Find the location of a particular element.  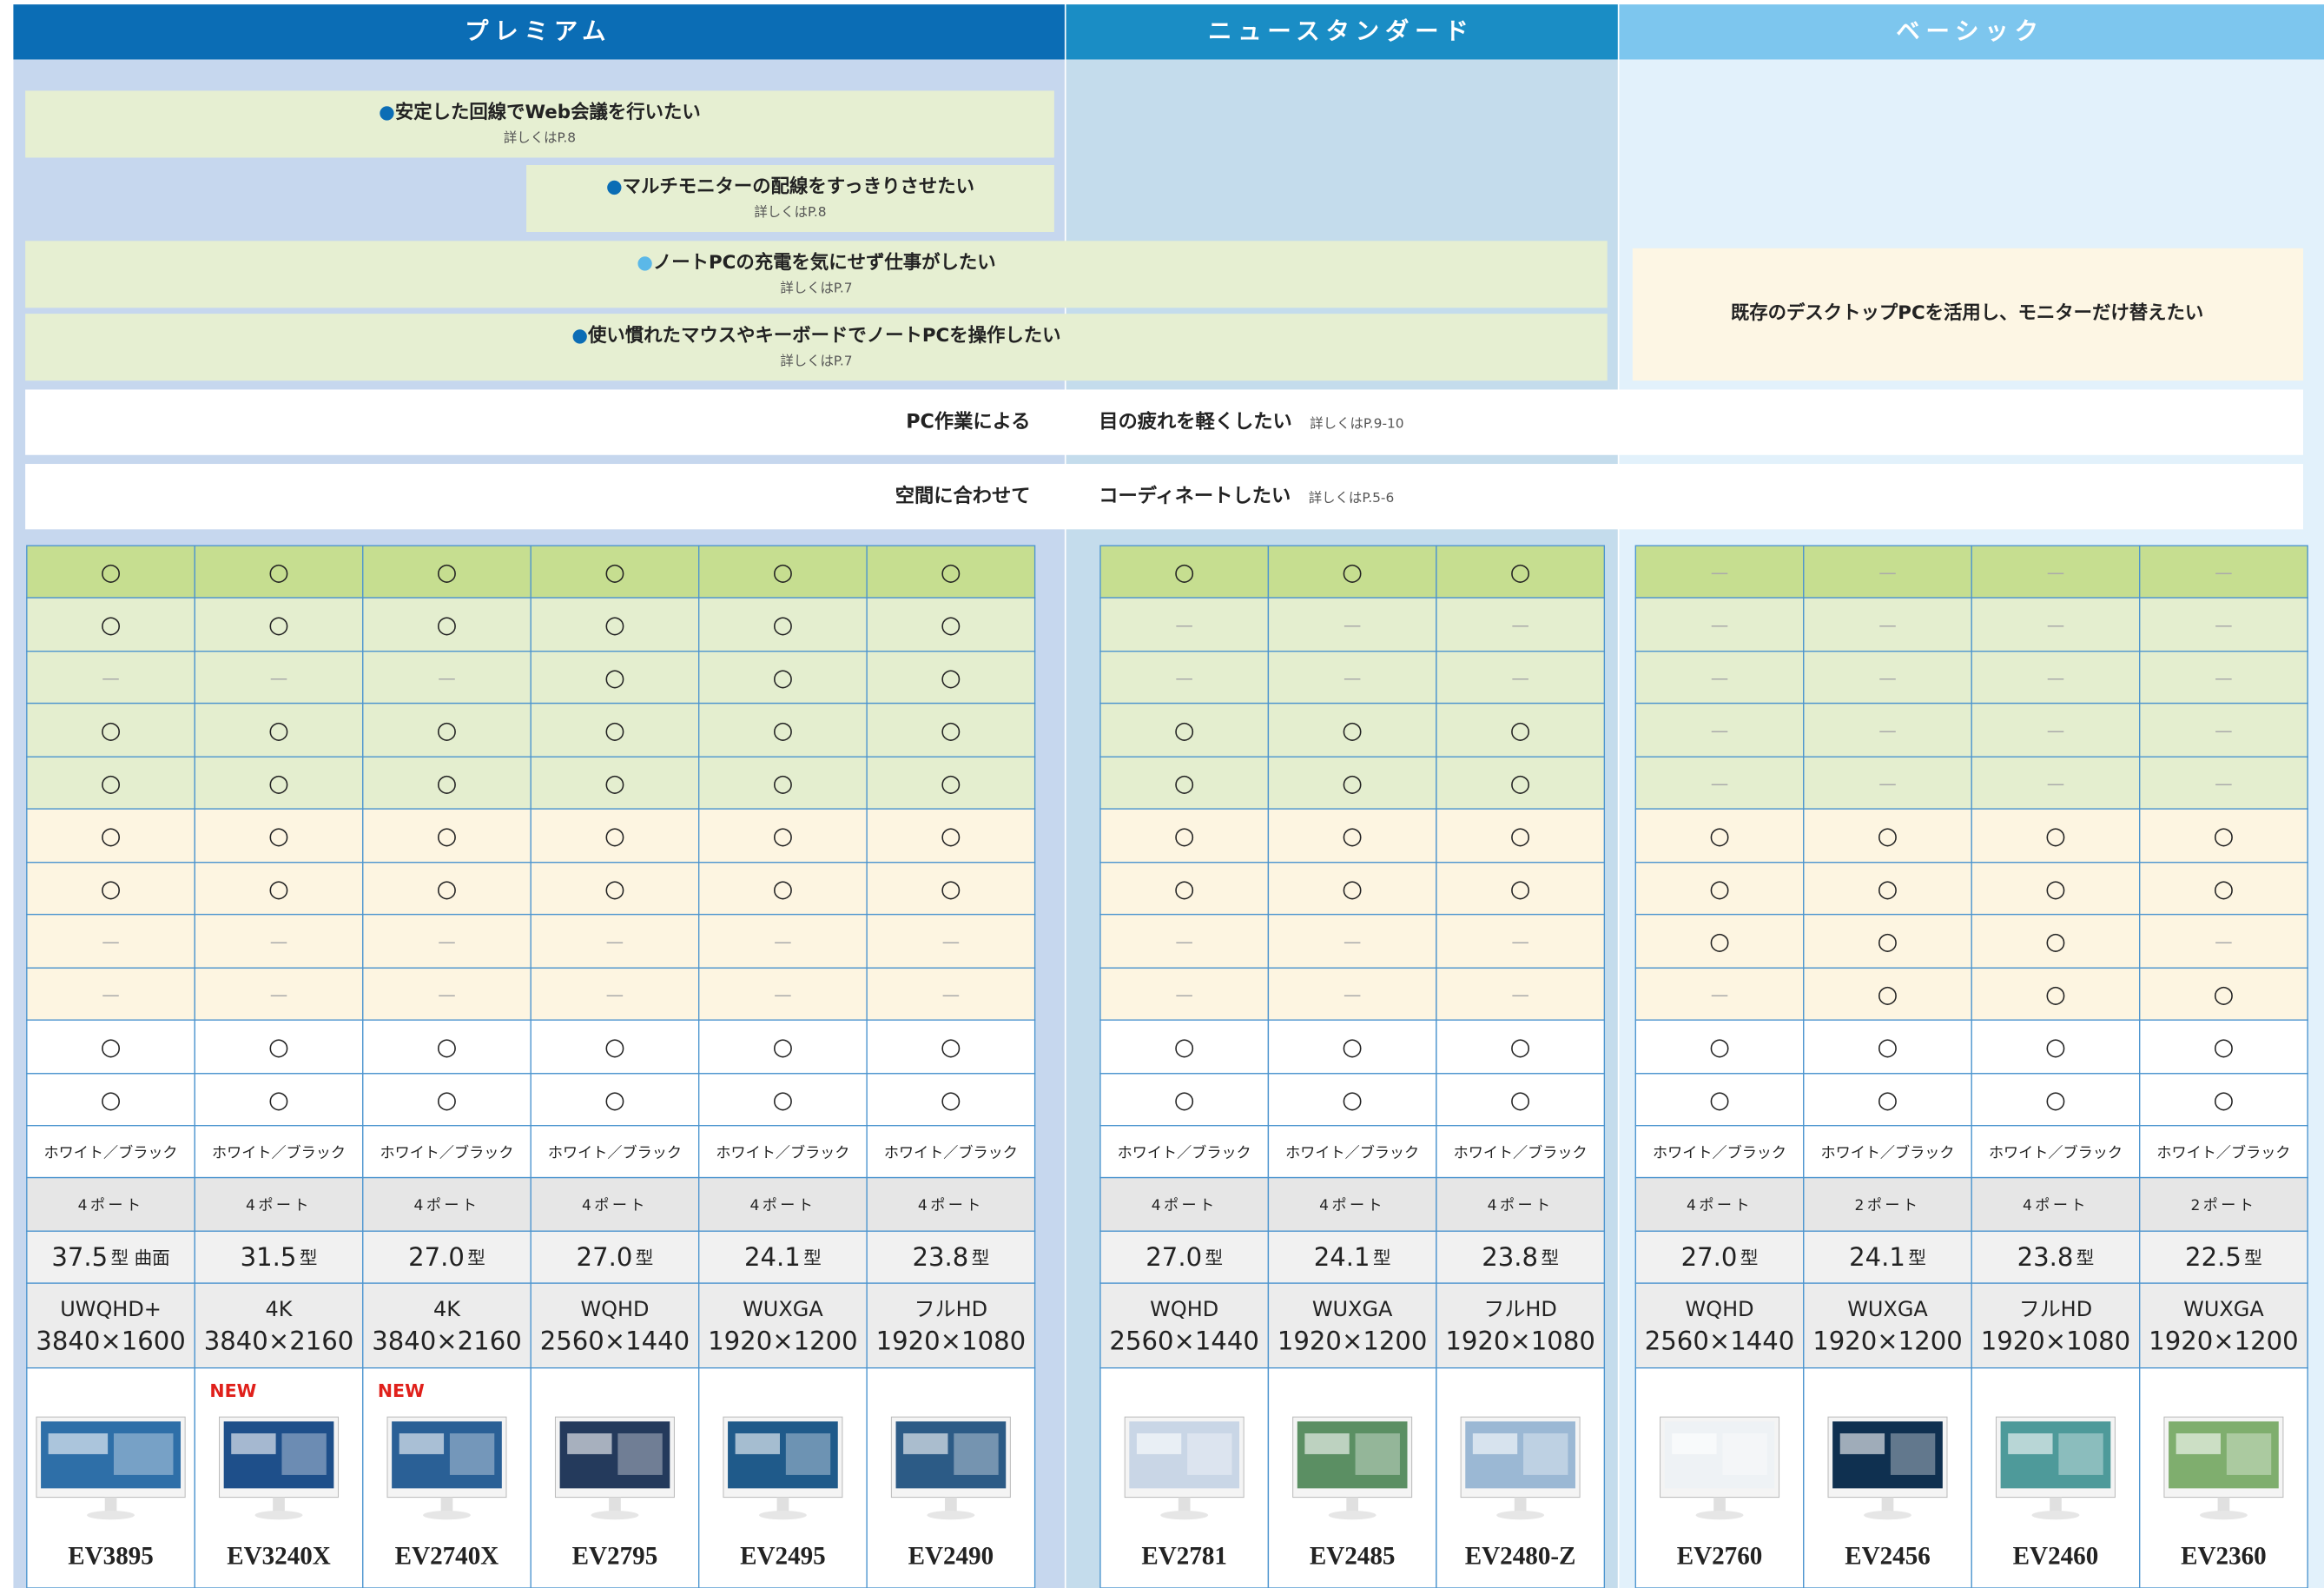

monitor-foot is located at coordinates (447, 1515).